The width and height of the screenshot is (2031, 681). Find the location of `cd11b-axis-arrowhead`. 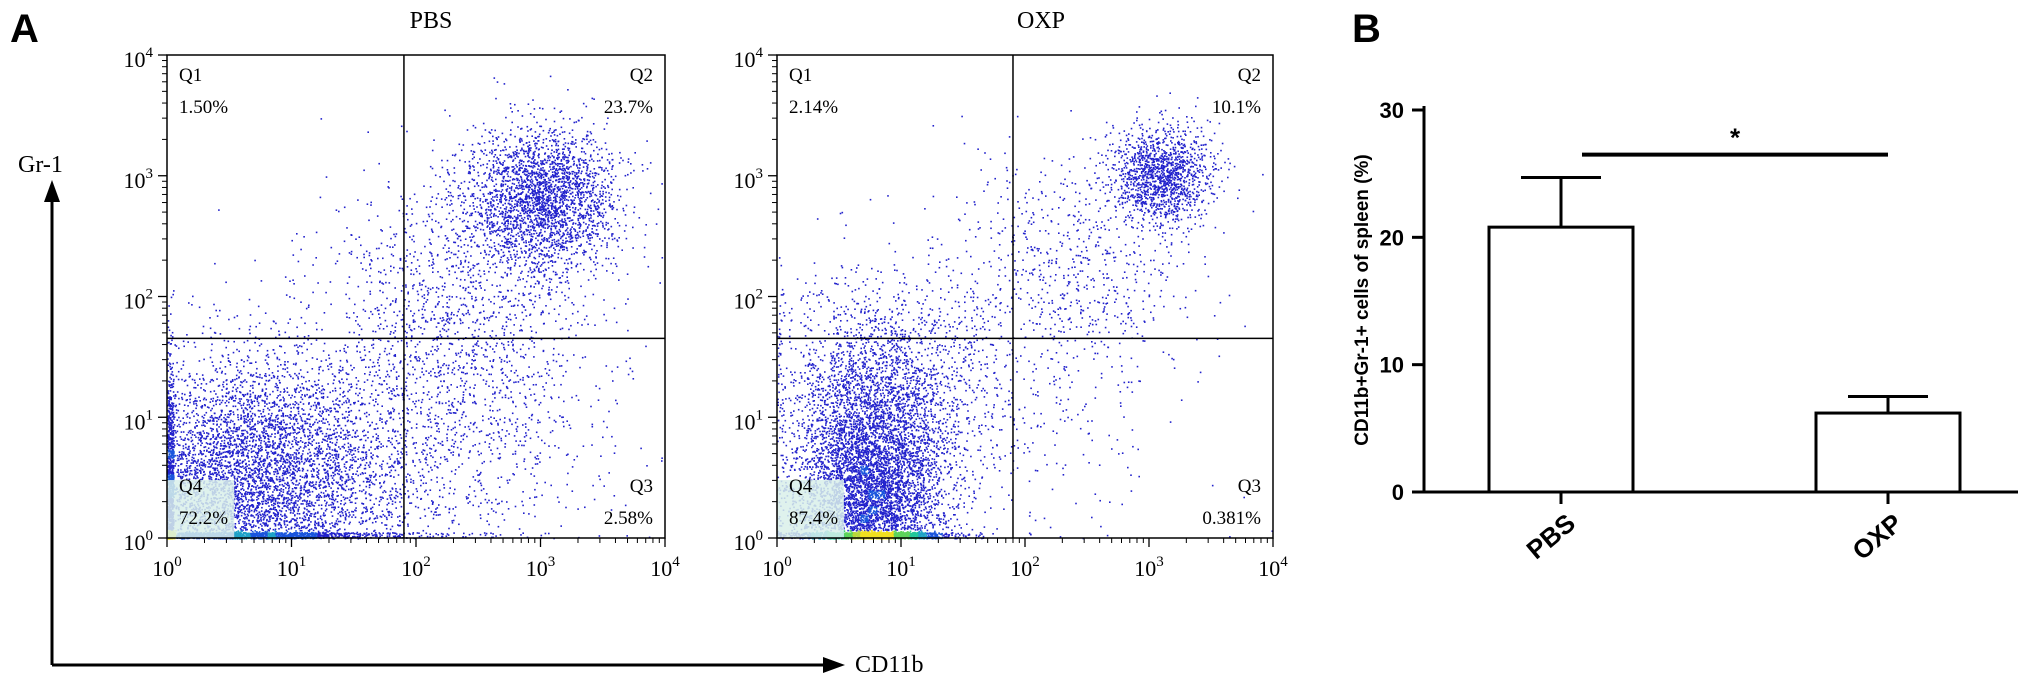

cd11b-axis-arrowhead is located at coordinates (834, 665).